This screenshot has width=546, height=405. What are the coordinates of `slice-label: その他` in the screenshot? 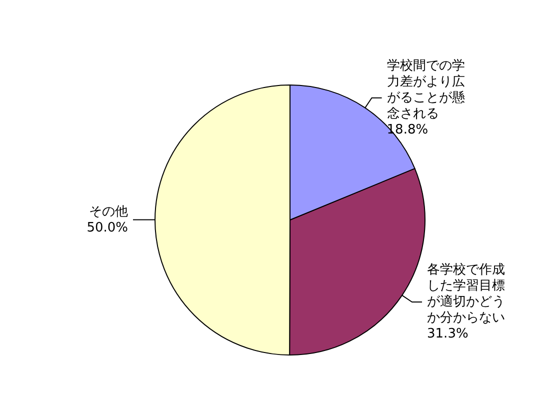 It's located at (108, 212).